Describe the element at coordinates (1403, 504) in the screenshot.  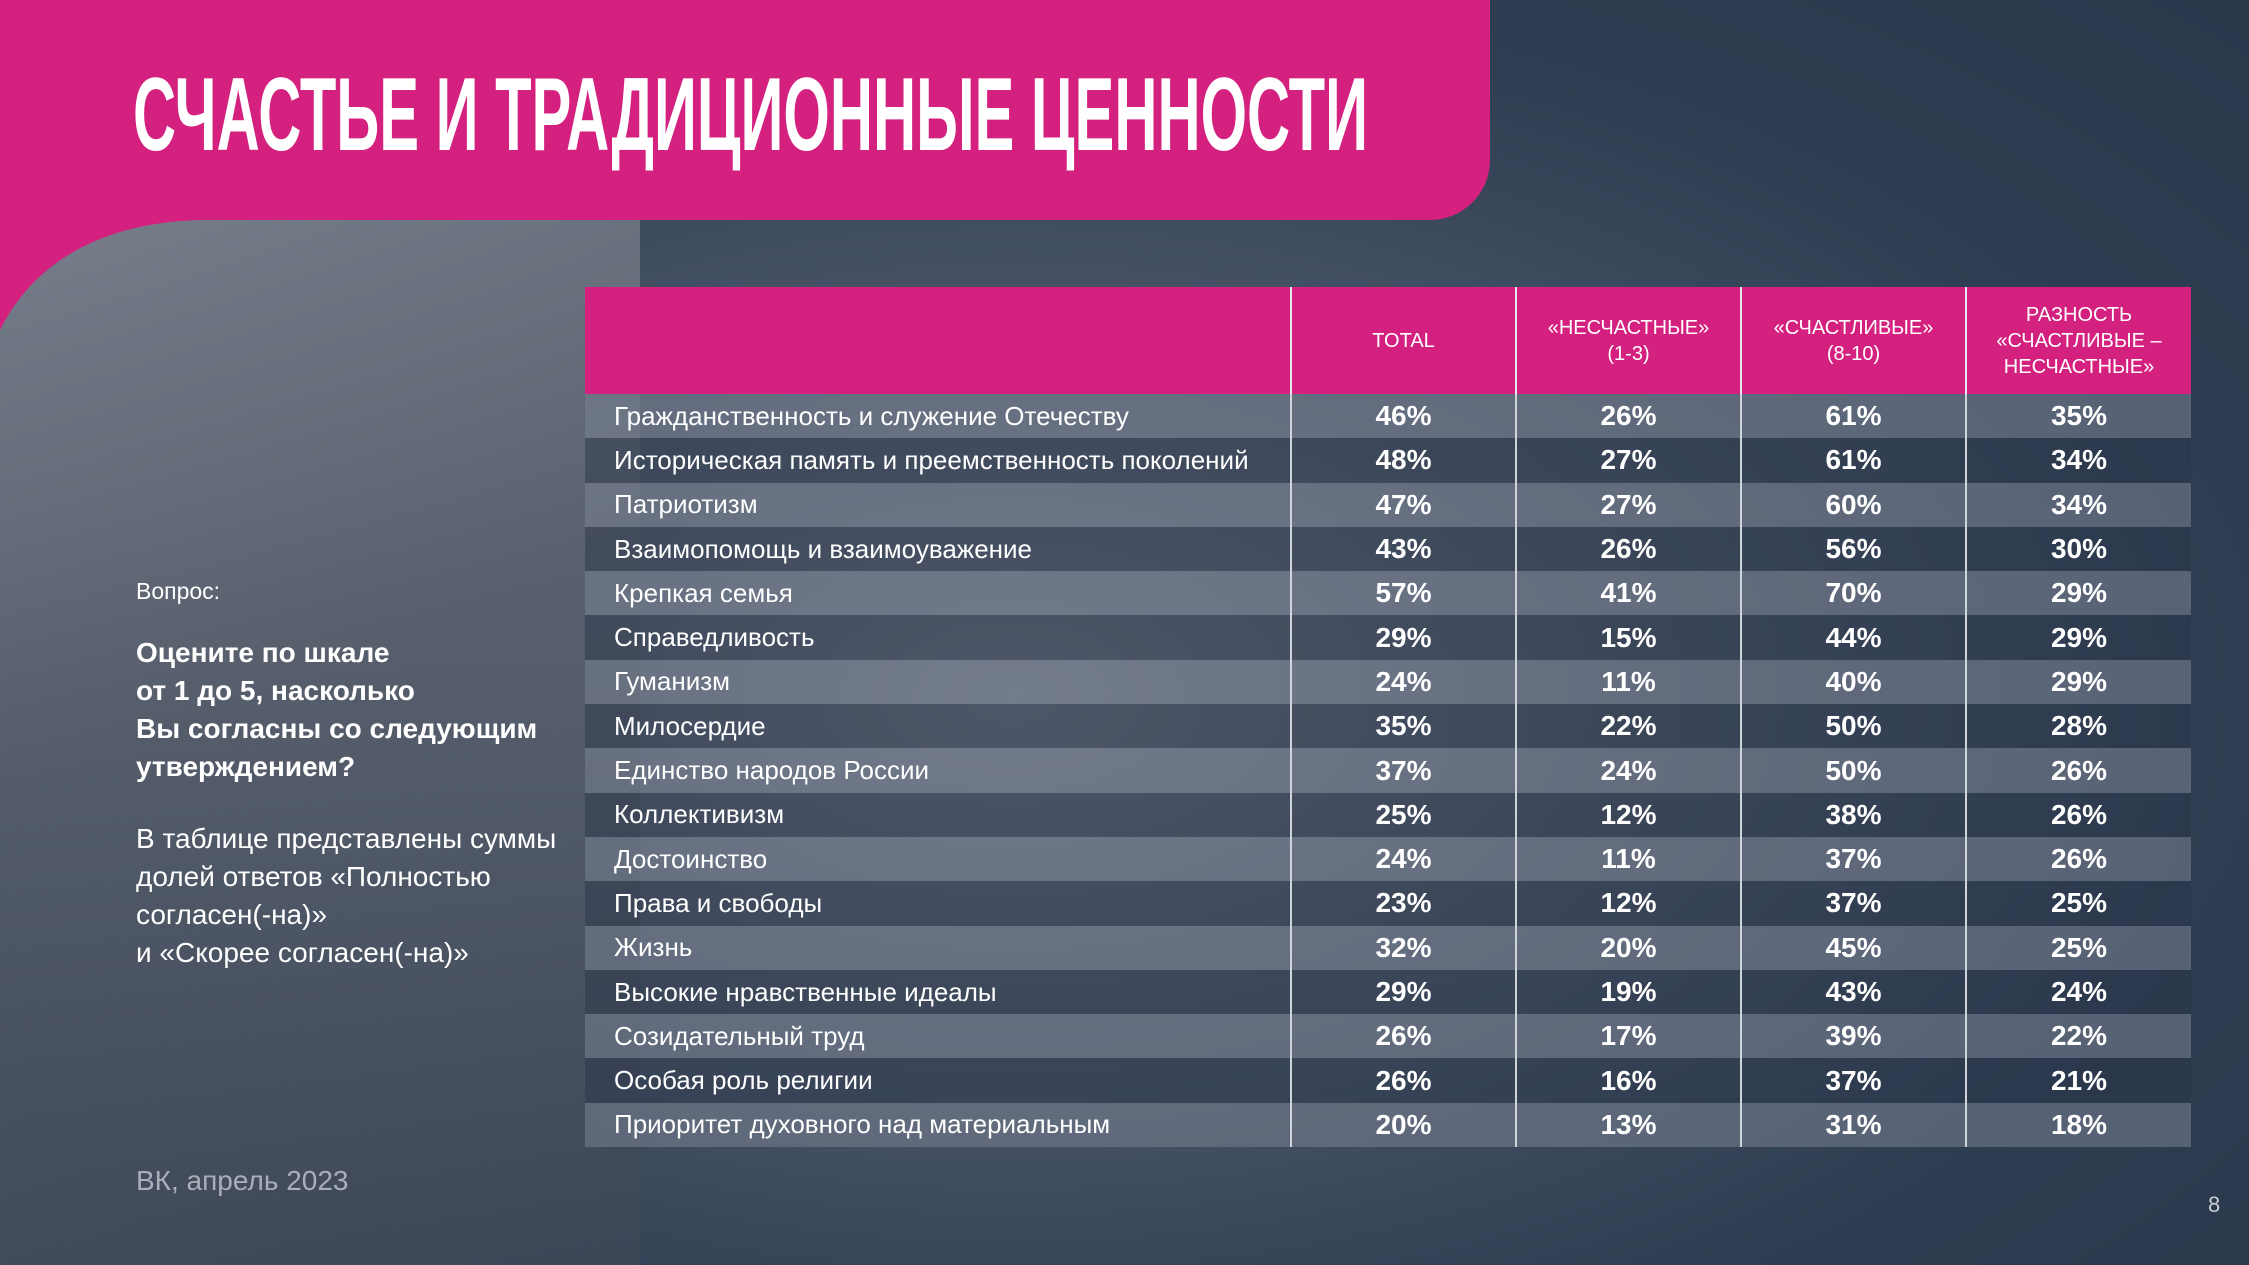
I see `value-cell: 47%` at that location.